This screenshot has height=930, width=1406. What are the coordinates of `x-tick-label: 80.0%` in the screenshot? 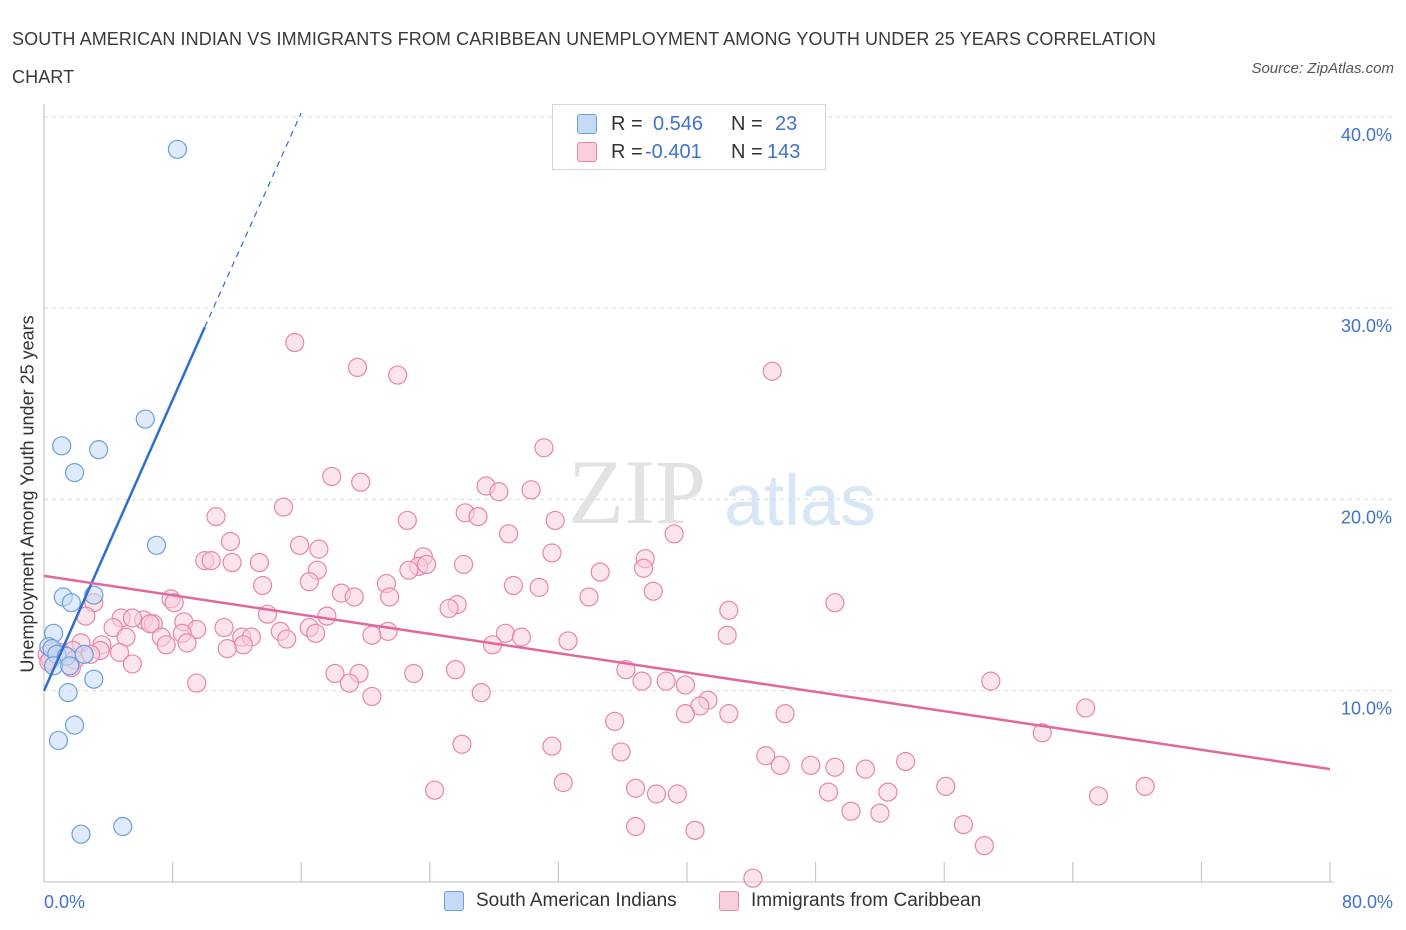 It's located at (1367, 902).